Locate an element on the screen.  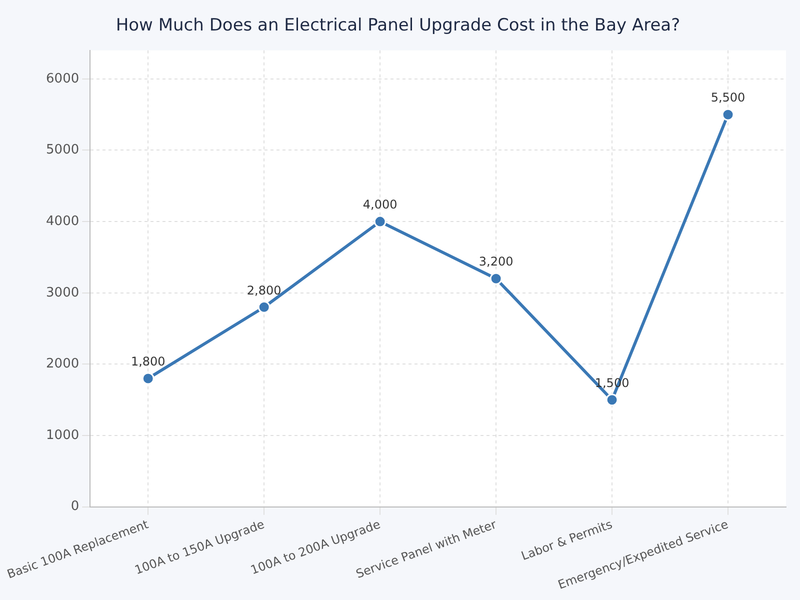
data-label: 2,800 is located at coordinates (264, 290).